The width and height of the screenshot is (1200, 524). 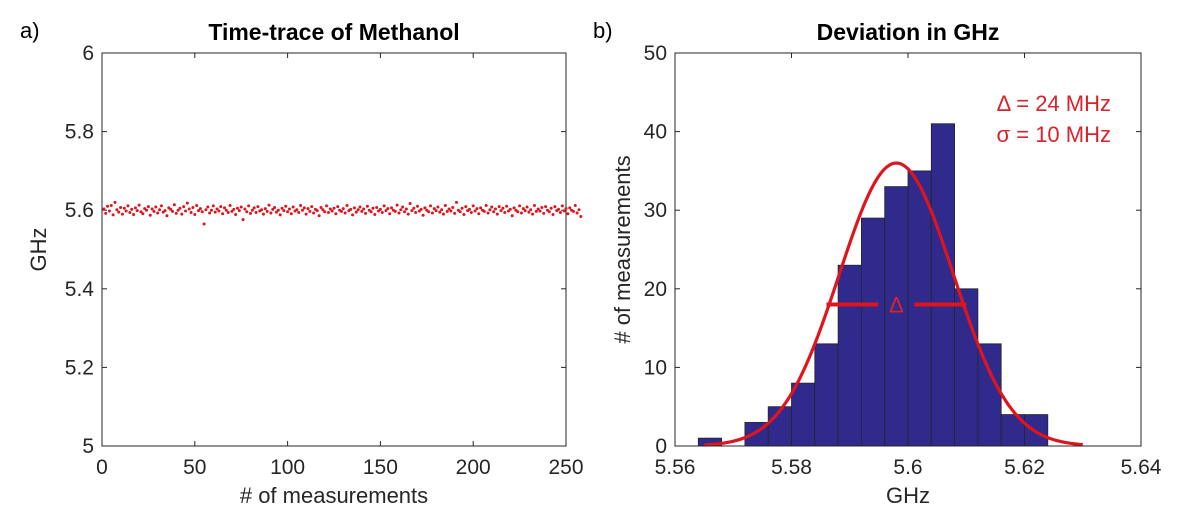 I want to click on a-xtick-label: 200, so click(x=473, y=467).